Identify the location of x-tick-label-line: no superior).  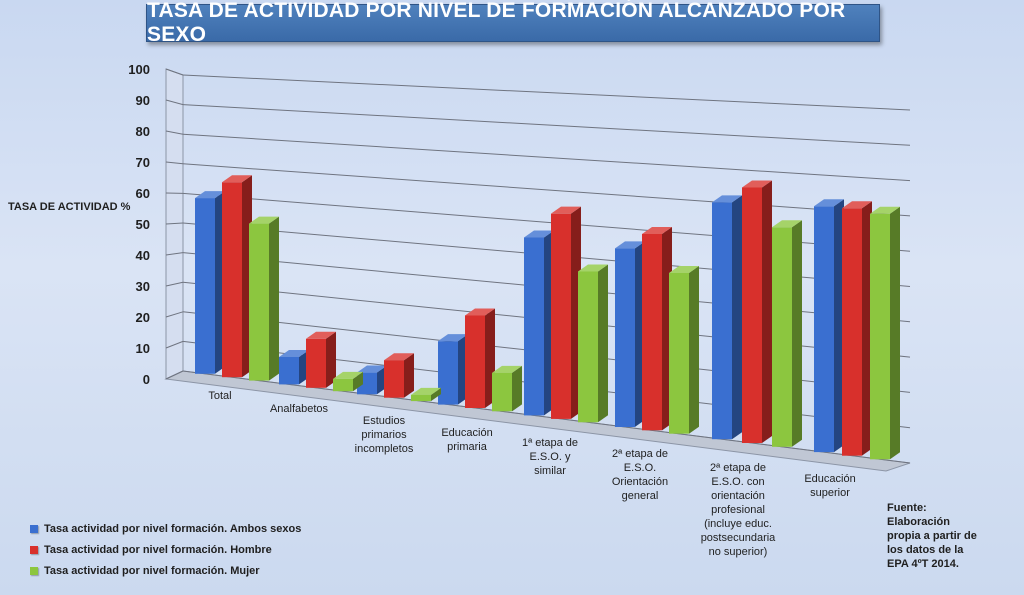
(738, 552).